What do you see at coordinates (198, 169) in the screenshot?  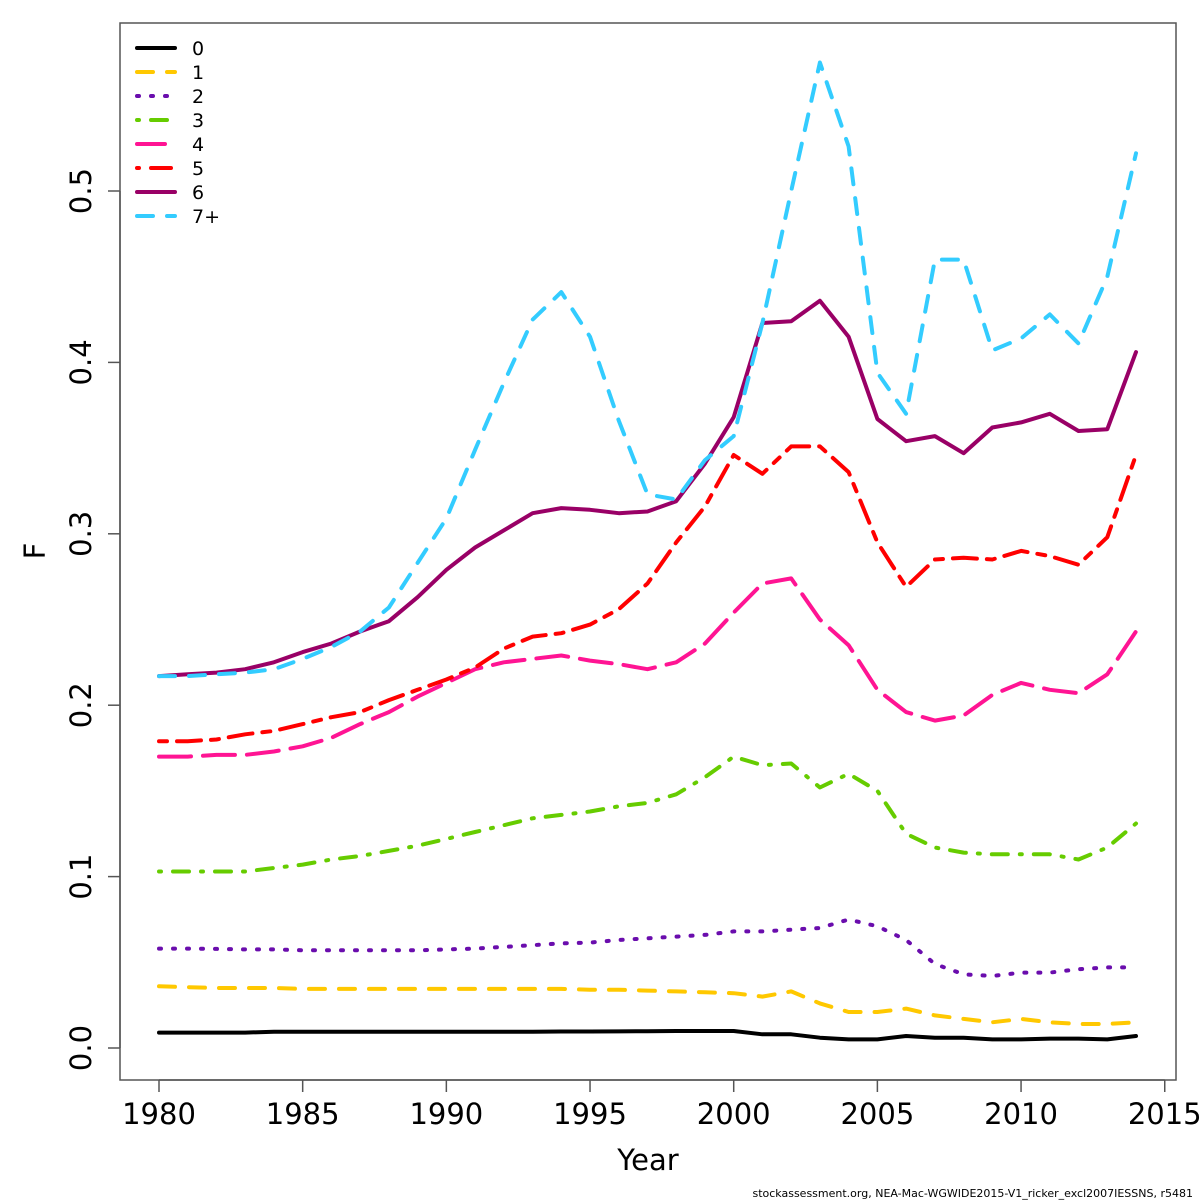 I see `legend-label: 5` at bounding box center [198, 169].